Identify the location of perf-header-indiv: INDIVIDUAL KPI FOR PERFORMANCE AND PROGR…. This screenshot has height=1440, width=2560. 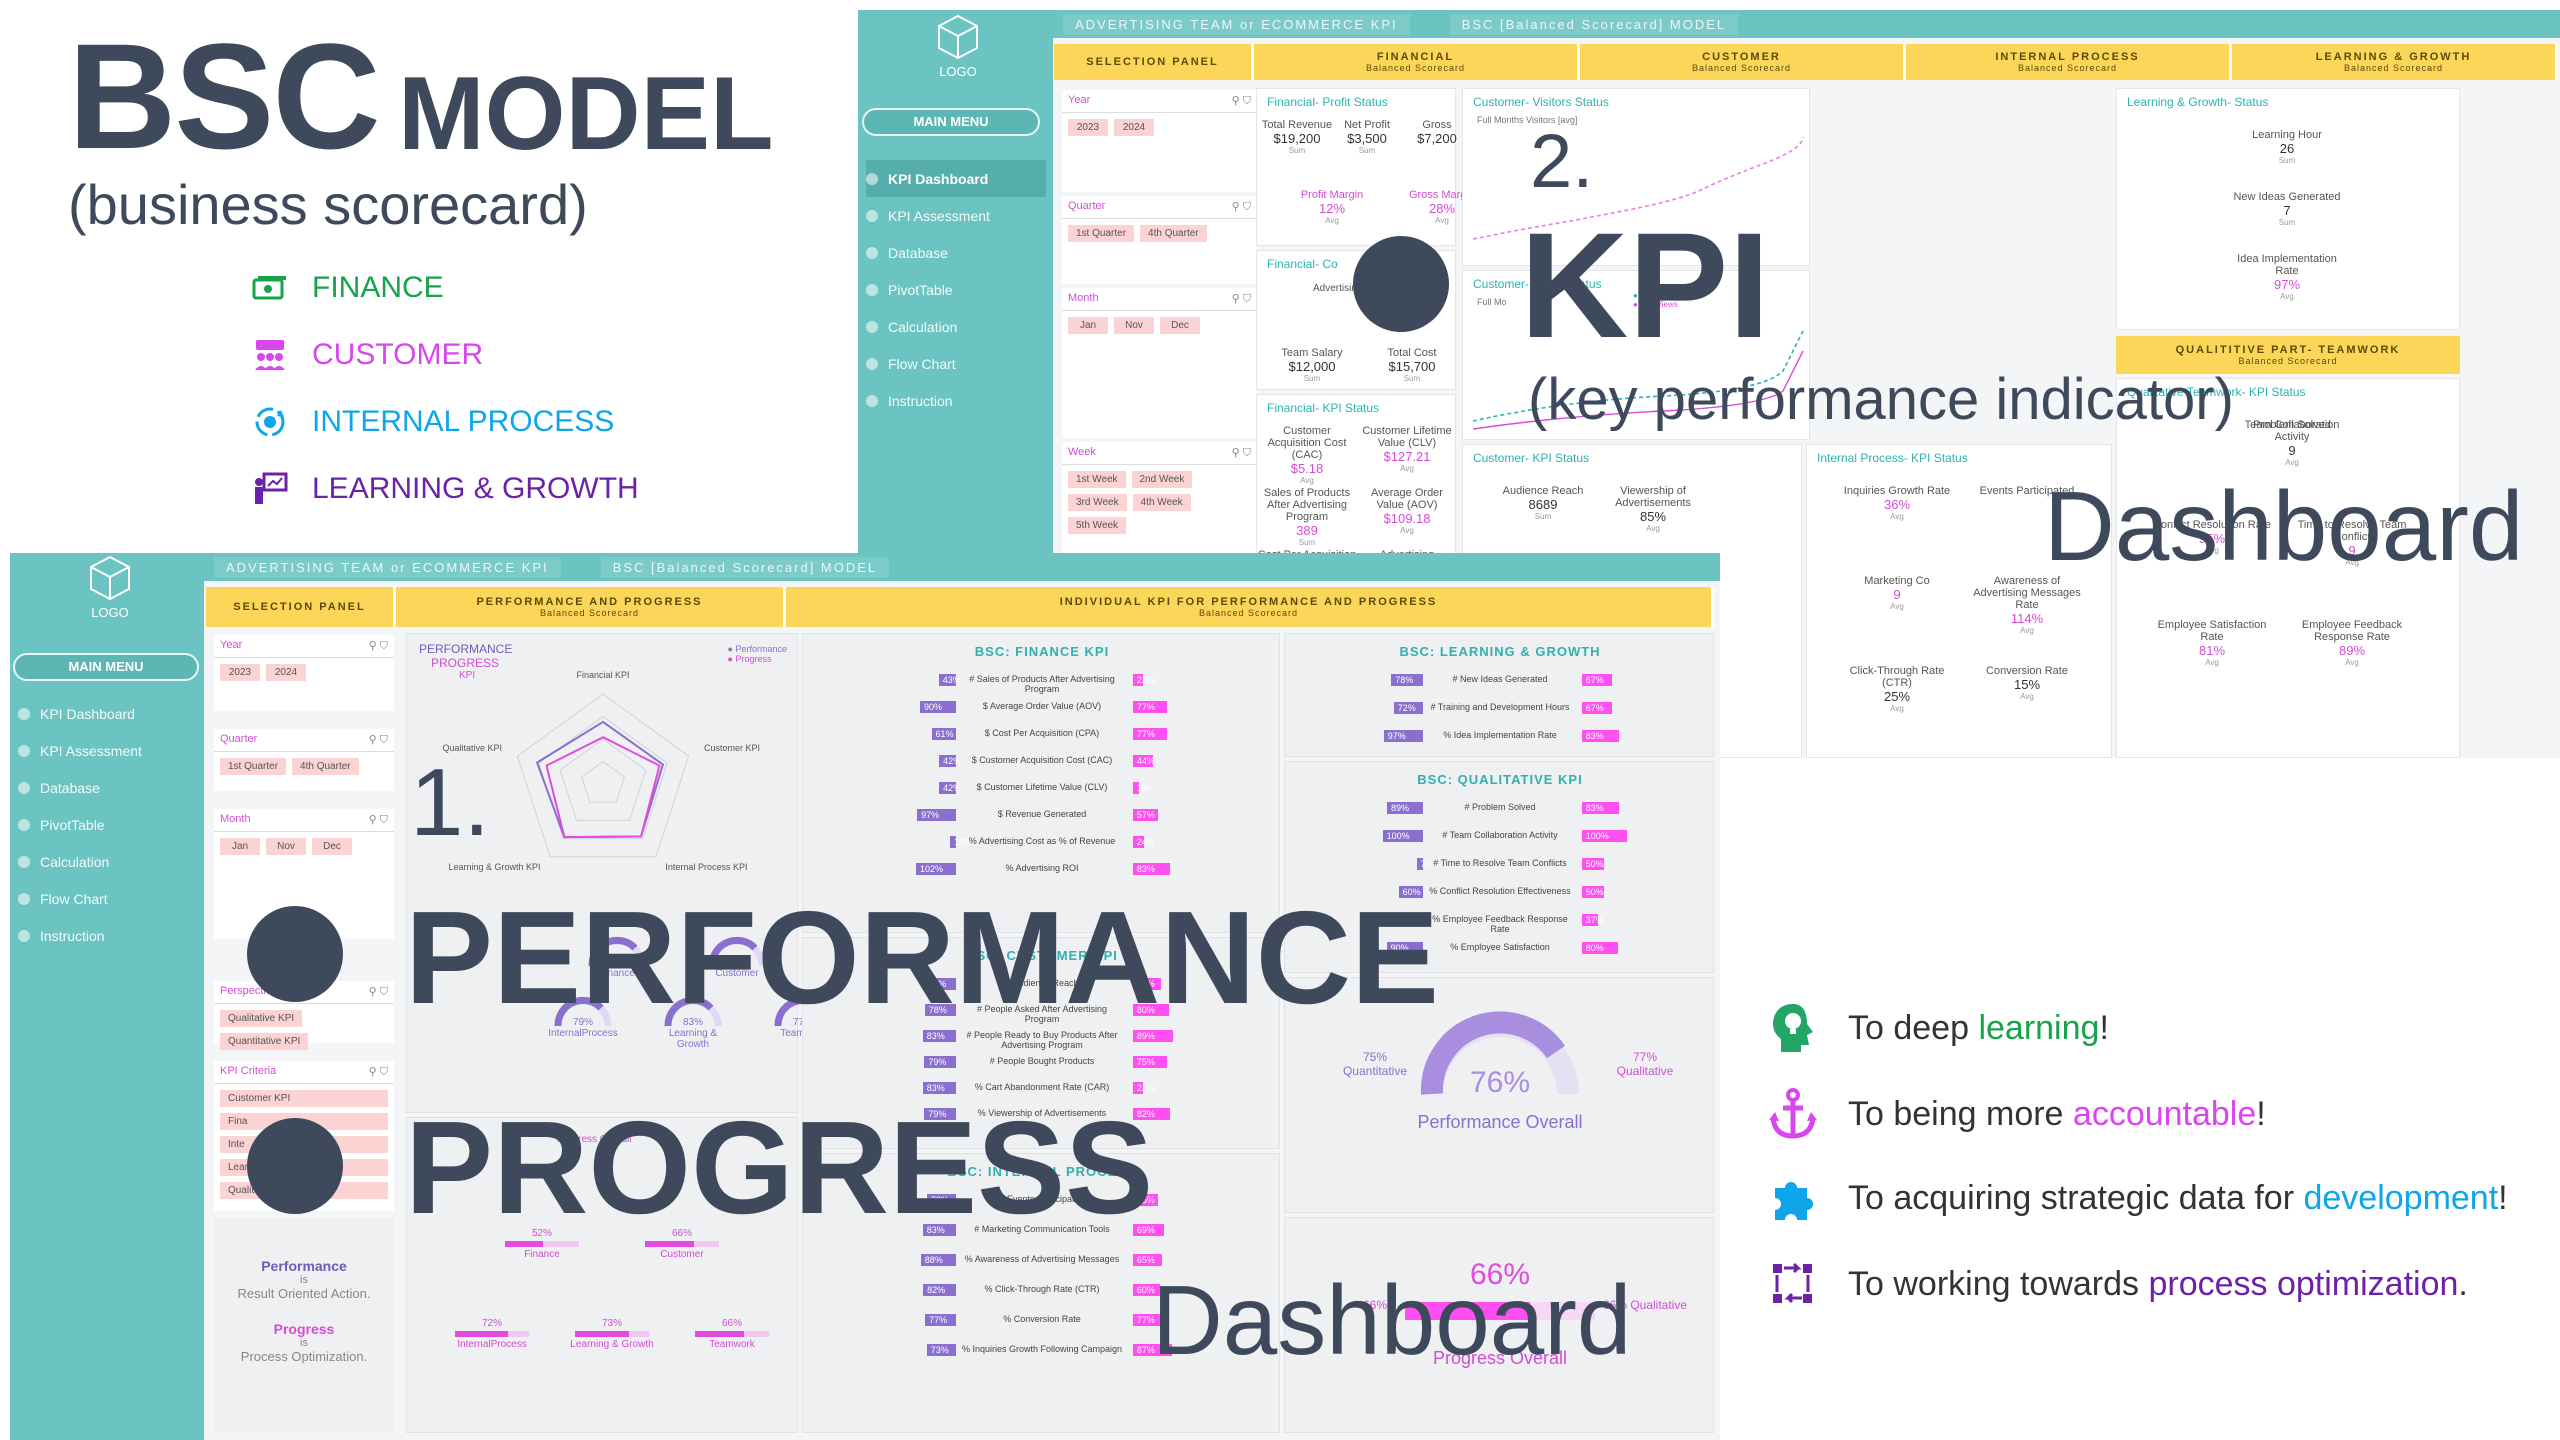
(1250, 607).